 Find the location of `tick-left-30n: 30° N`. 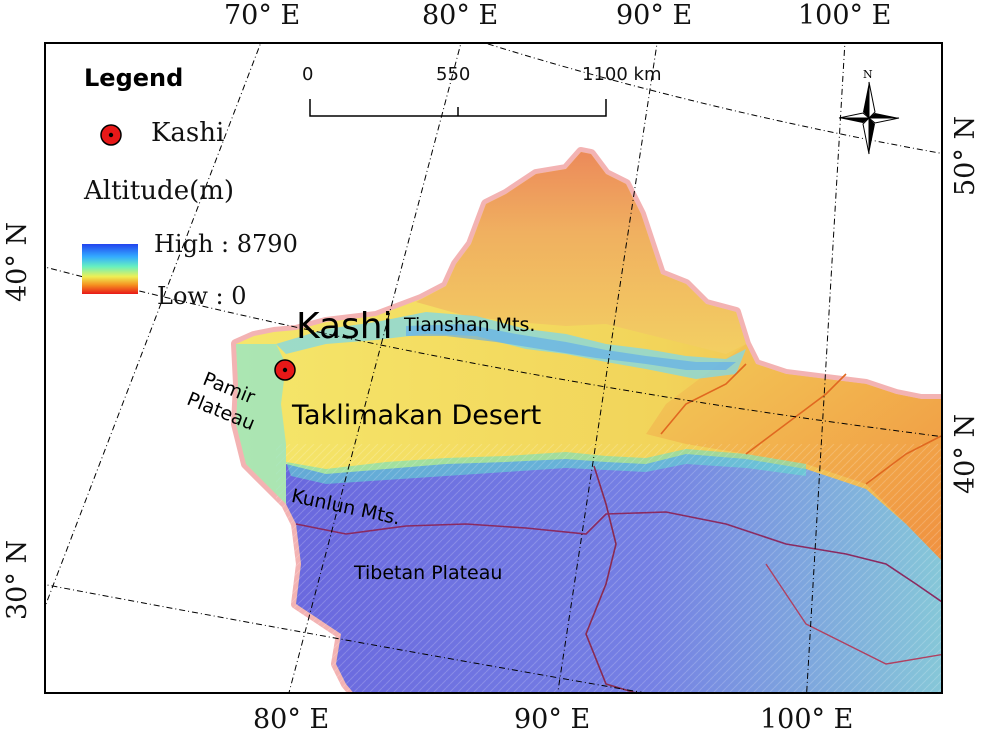

tick-left-30n: 30° N is located at coordinates (17, 579).